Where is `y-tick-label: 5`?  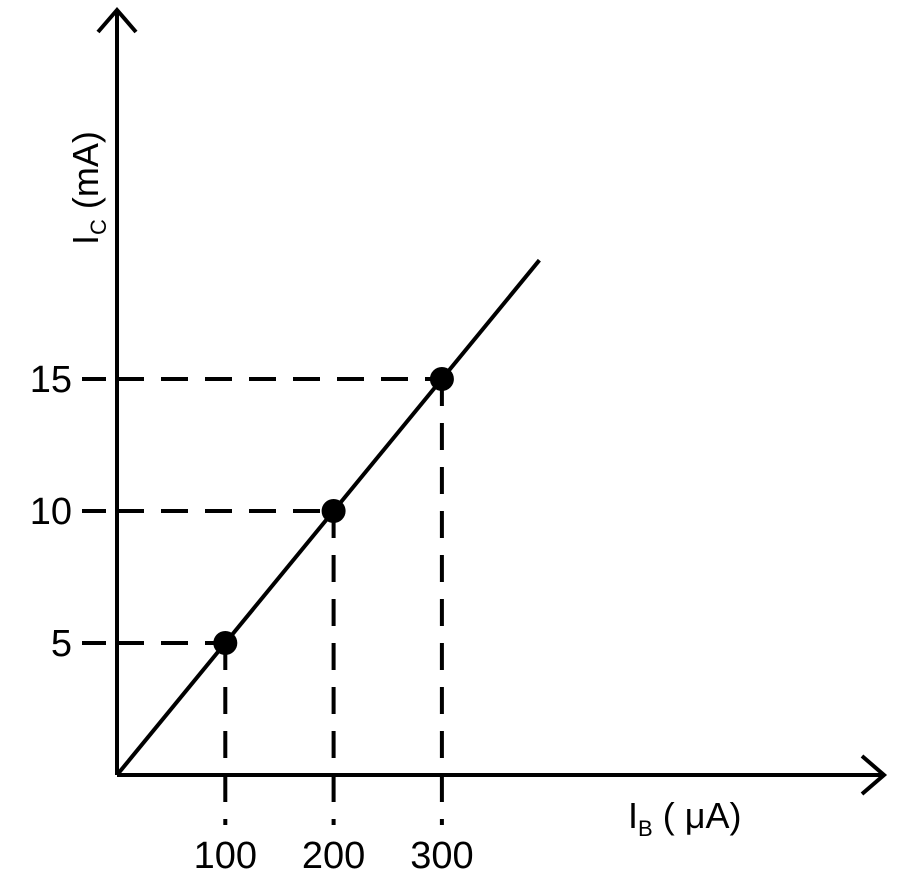 y-tick-label: 5 is located at coordinates (61, 644).